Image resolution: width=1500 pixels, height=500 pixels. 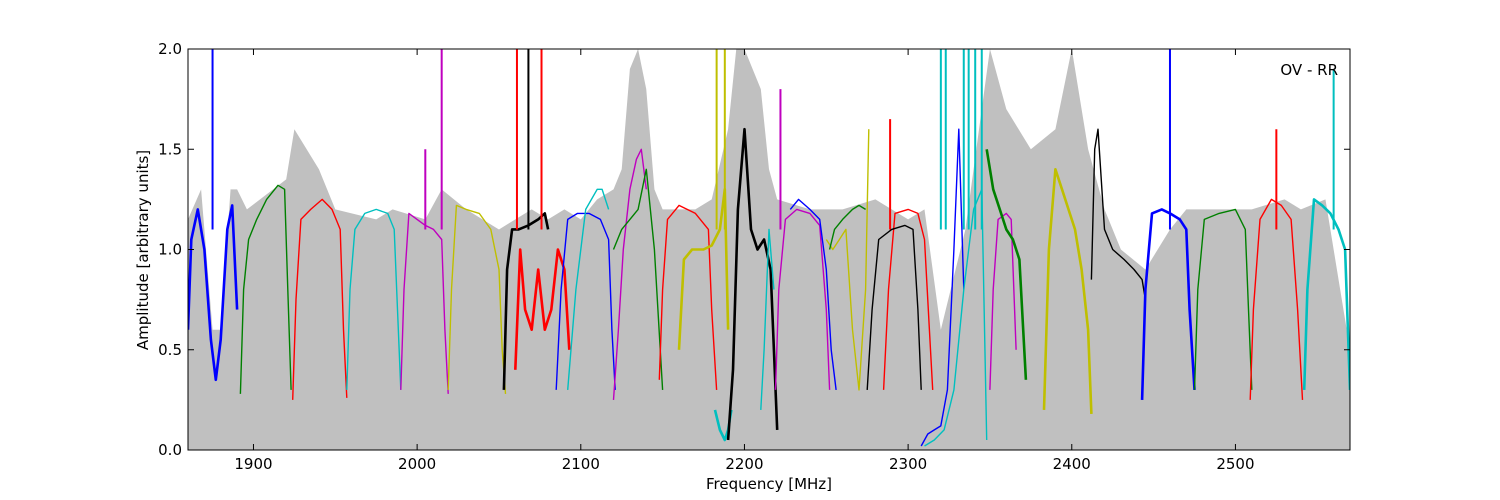 What do you see at coordinates (1309, 70) in the screenshot?
I see `corner-annotation: OV - RR` at bounding box center [1309, 70].